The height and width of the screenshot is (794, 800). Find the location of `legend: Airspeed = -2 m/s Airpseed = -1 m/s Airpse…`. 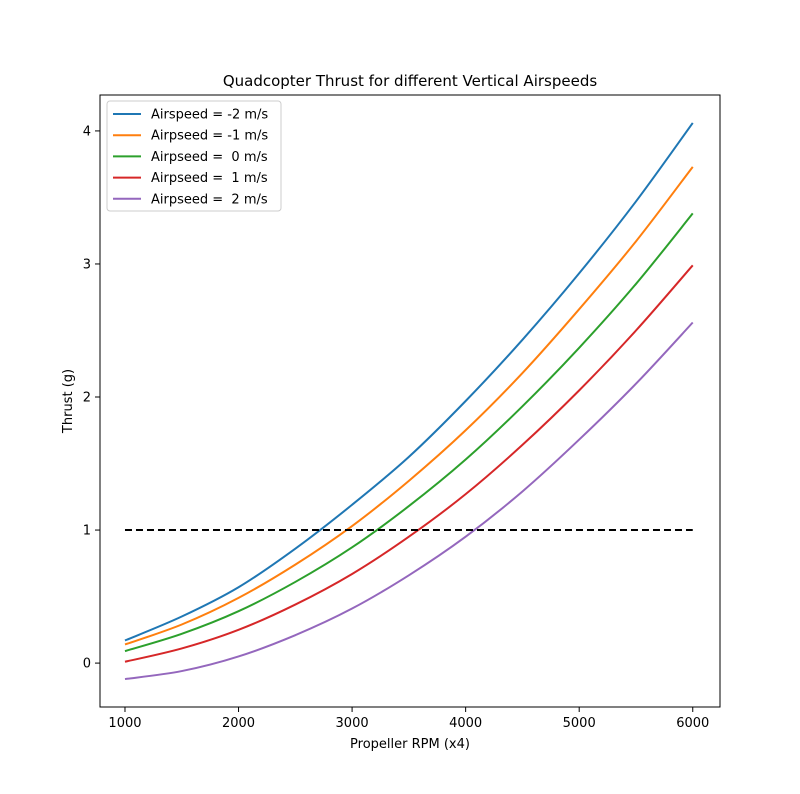

legend: Airspeed = -2 m/s Airpseed = -1 m/s Airpse… is located at coordinates (194, 156).